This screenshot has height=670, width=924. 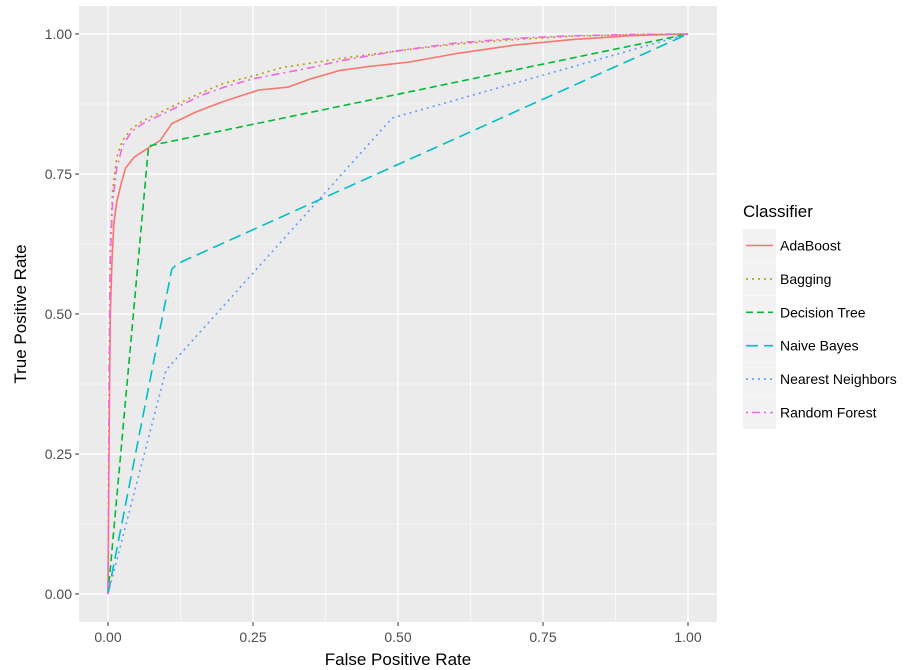 What do you see at coordinates (252, 637) in the screenshot?
I see `x-tick-label: 0.25` at bounding box center [252, 637].